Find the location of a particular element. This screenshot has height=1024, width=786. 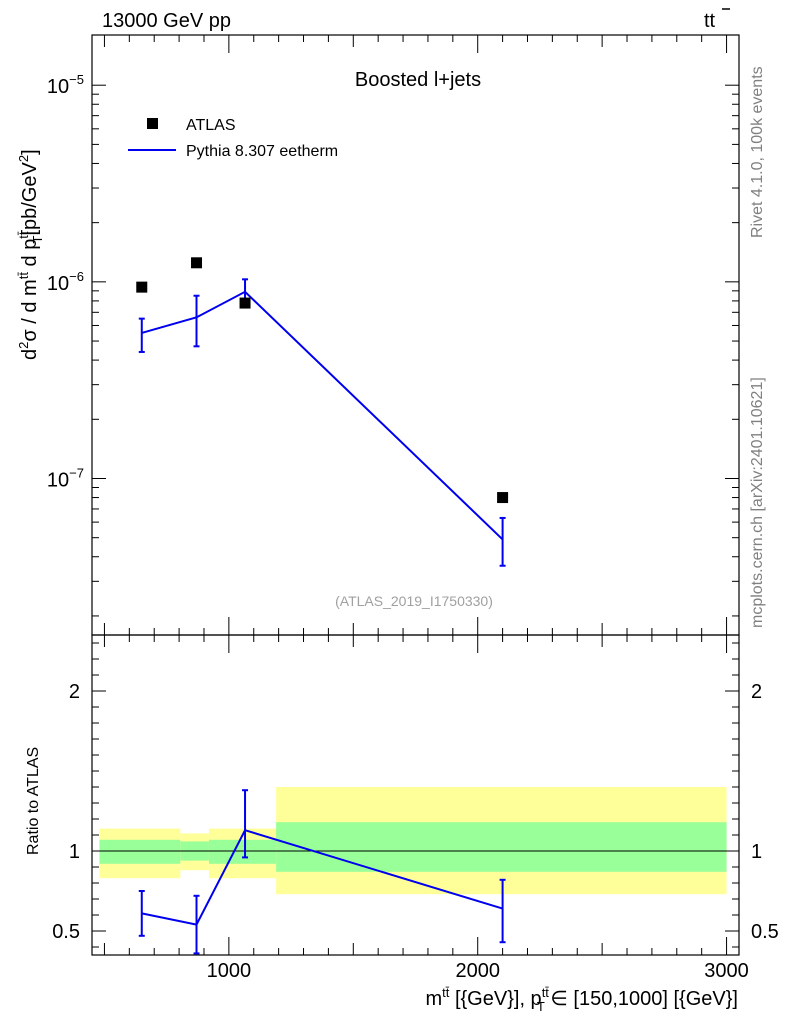

legend-atlas-marker is located at coordinates (152, 123).